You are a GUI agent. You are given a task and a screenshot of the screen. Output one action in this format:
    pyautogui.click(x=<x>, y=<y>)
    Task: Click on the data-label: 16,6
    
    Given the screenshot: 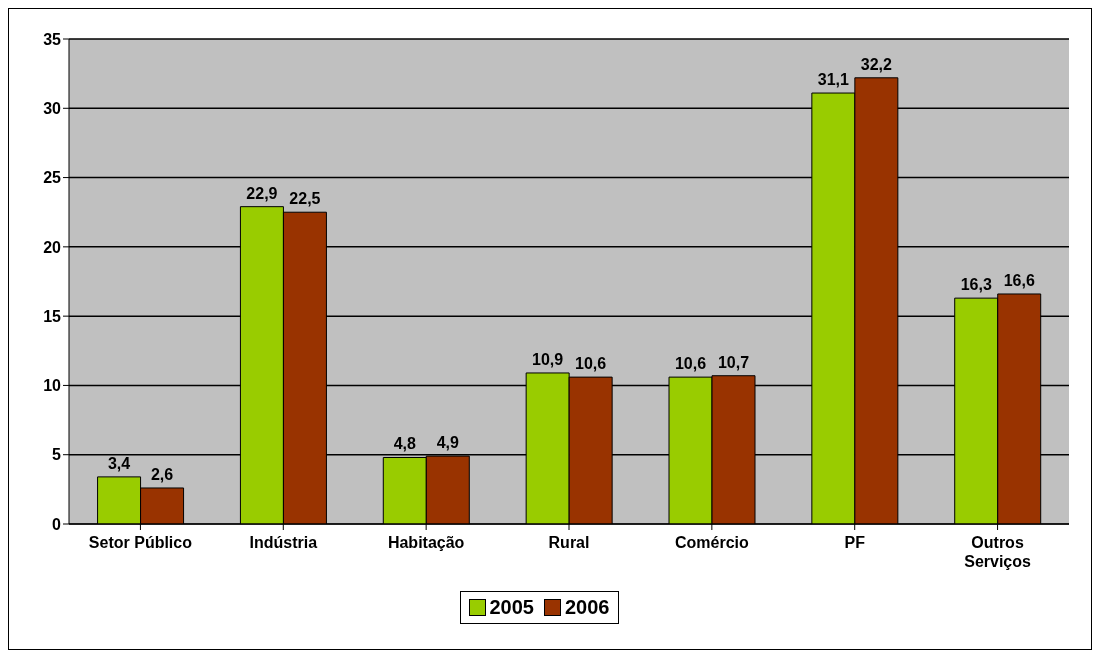 What is the action you would take?
    pyautogui.click(x=1019, y=280)
    